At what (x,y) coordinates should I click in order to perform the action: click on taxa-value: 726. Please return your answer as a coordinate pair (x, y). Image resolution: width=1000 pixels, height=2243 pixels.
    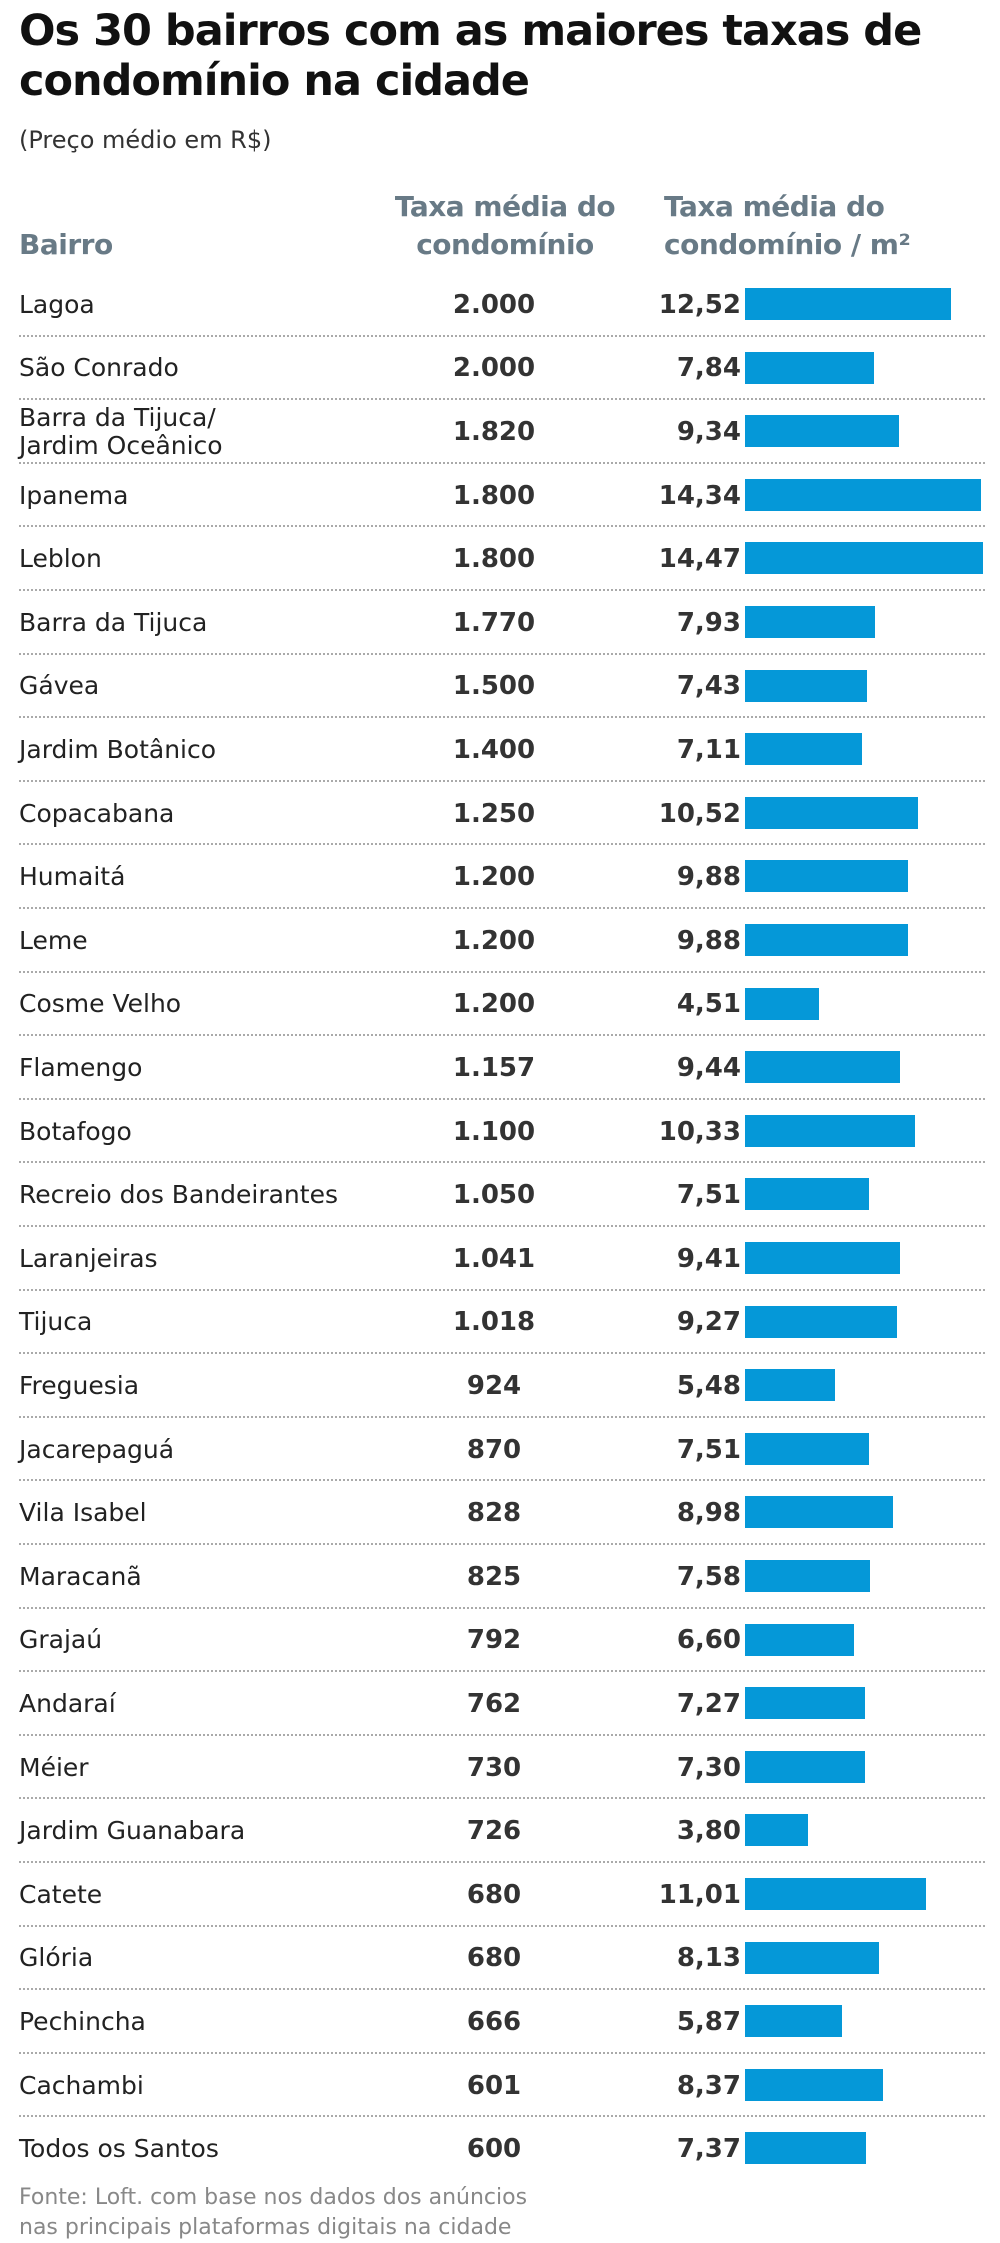
    Looking at the image, I should click on (494, 1831).